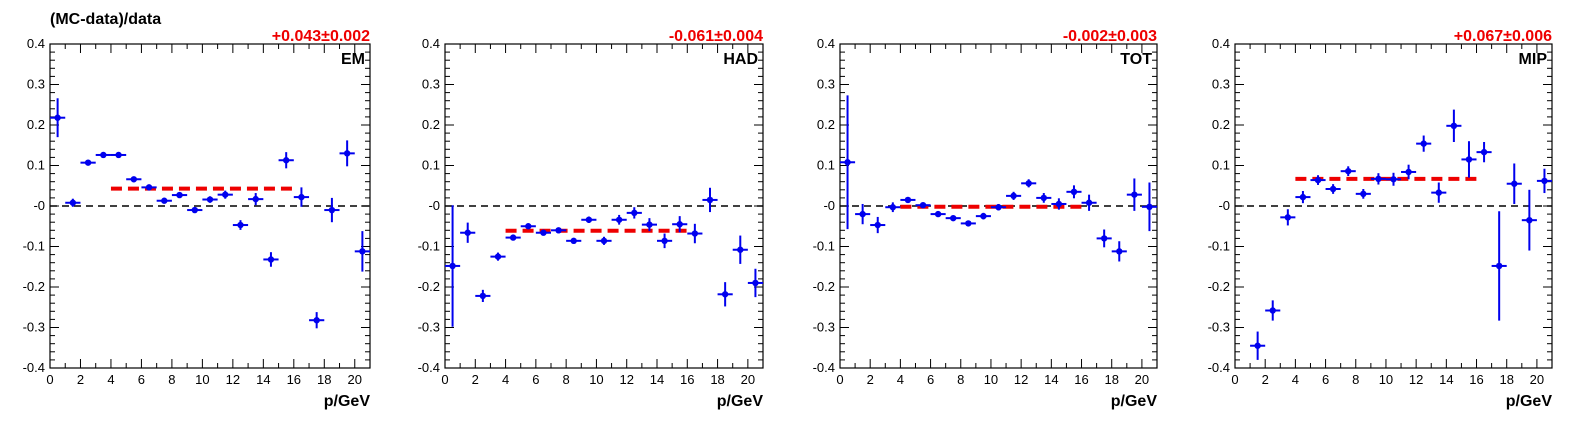  Describe the element at coordinates (171, 379) in the screenshot. I see `x-tick-label: 8` at that location.